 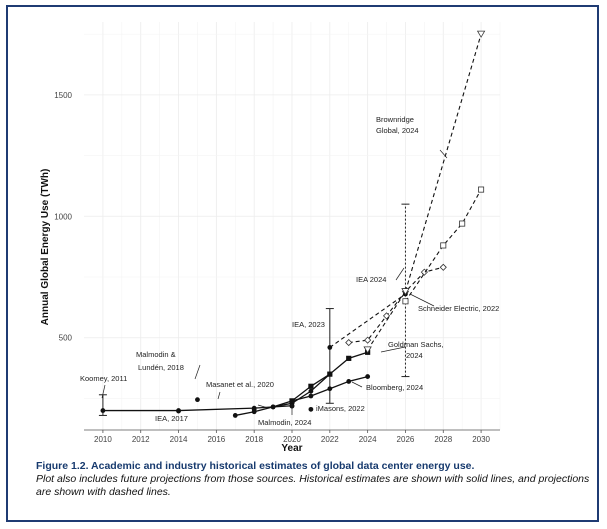 What do you see at coordinates (103, 378) in the screenshot?
I see `annotation-label: Koomey, 2011` at bounding box center [103, 378].